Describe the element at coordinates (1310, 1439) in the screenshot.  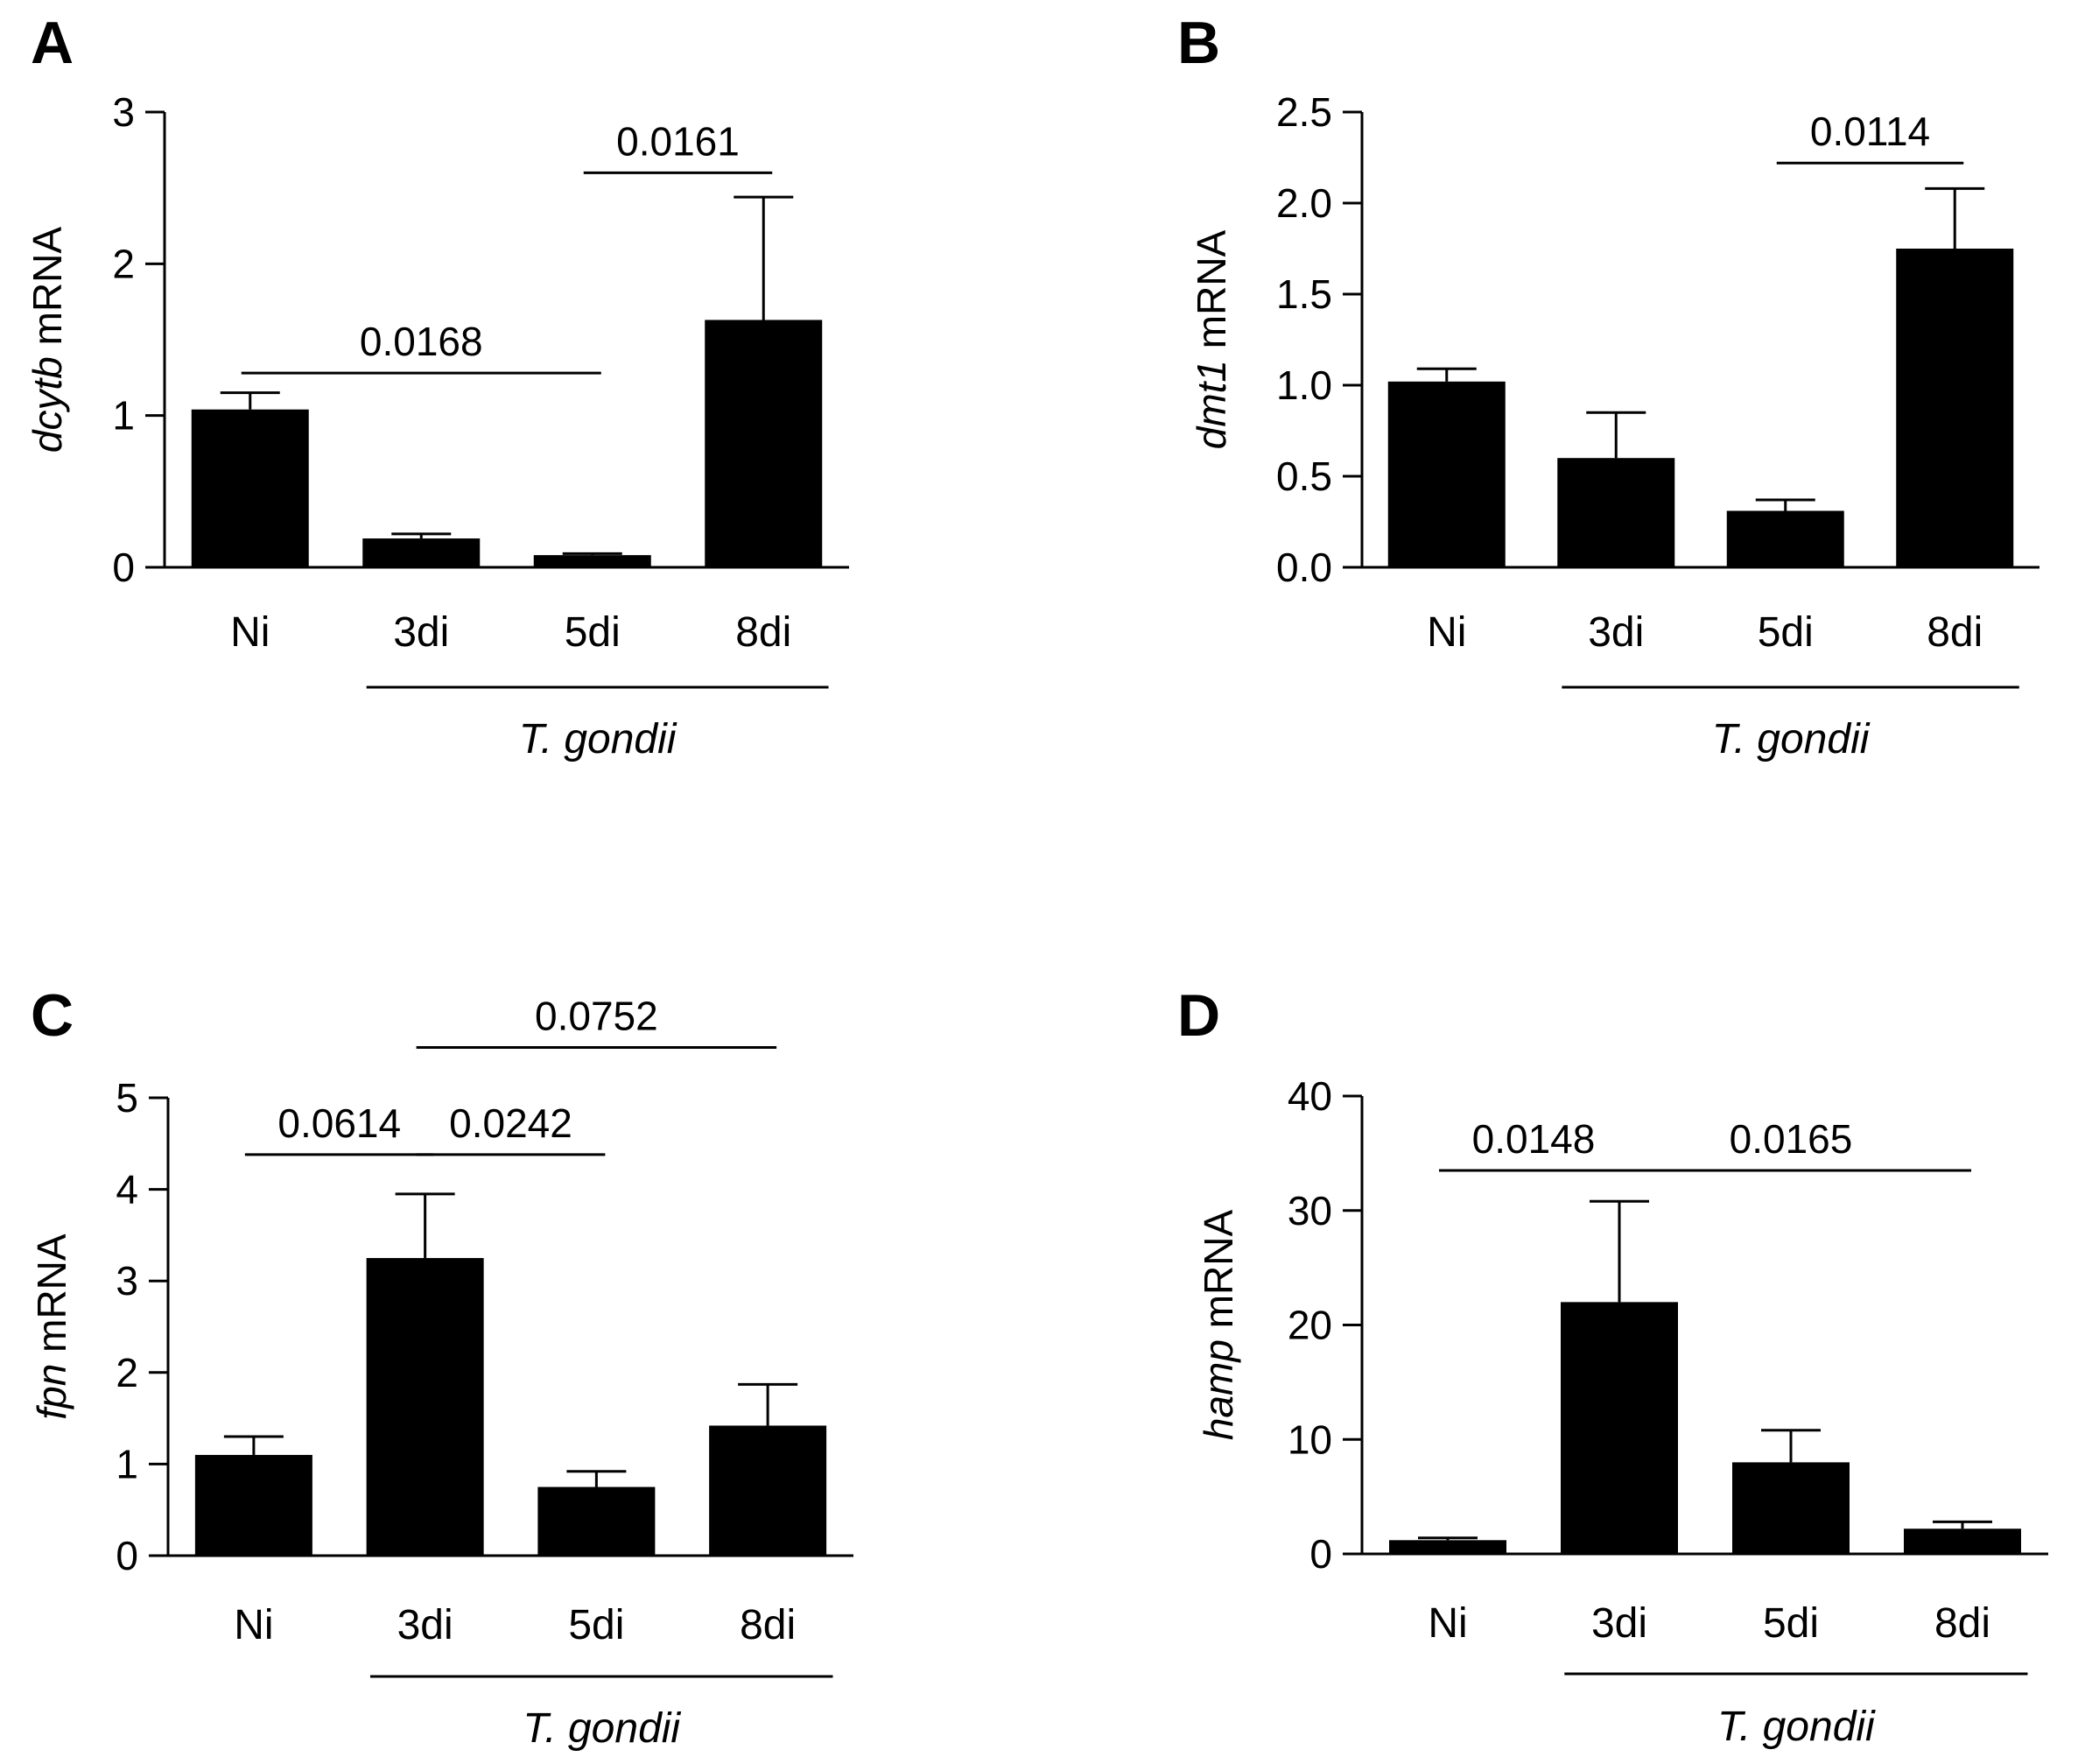
I see `y-tick-label: 10` at that location.